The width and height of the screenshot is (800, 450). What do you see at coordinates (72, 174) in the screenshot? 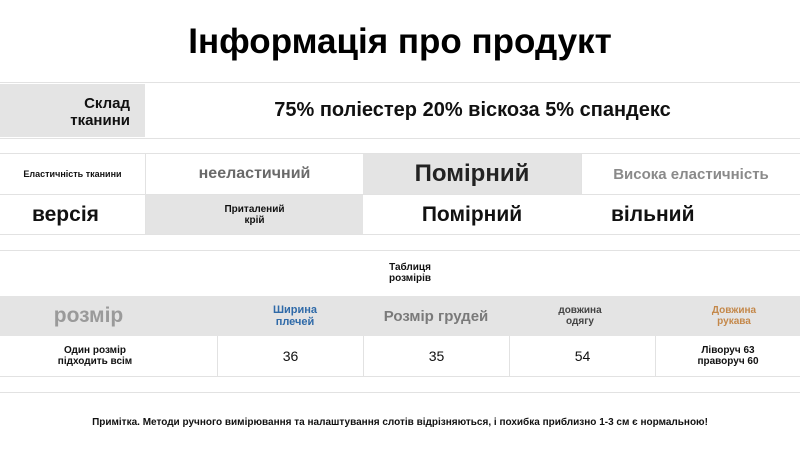
I see `elasticity-label: Еластичність тканини` at bounding box center [72, 174].